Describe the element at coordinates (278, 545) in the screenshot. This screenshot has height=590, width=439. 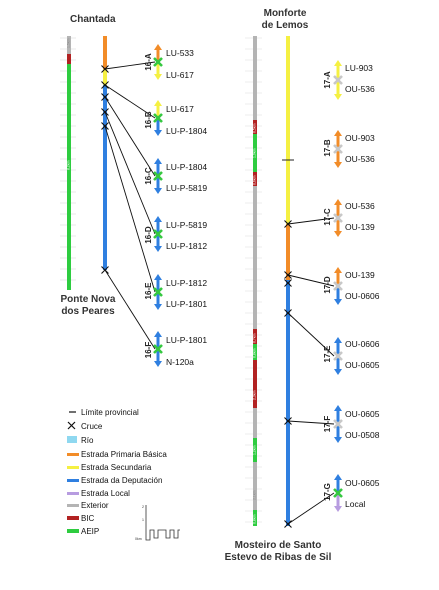
I see `title-mosteiro-line1: Mosteiro de Santo` at that location.